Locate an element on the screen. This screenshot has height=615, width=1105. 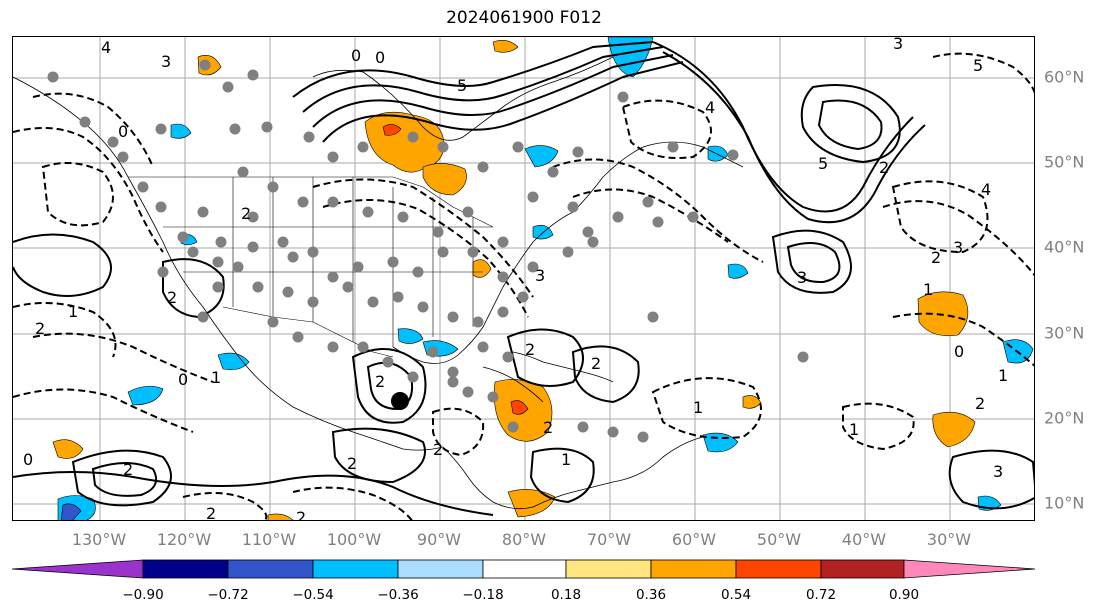
lon-label: 120°W is located at coordinates (184, 539).